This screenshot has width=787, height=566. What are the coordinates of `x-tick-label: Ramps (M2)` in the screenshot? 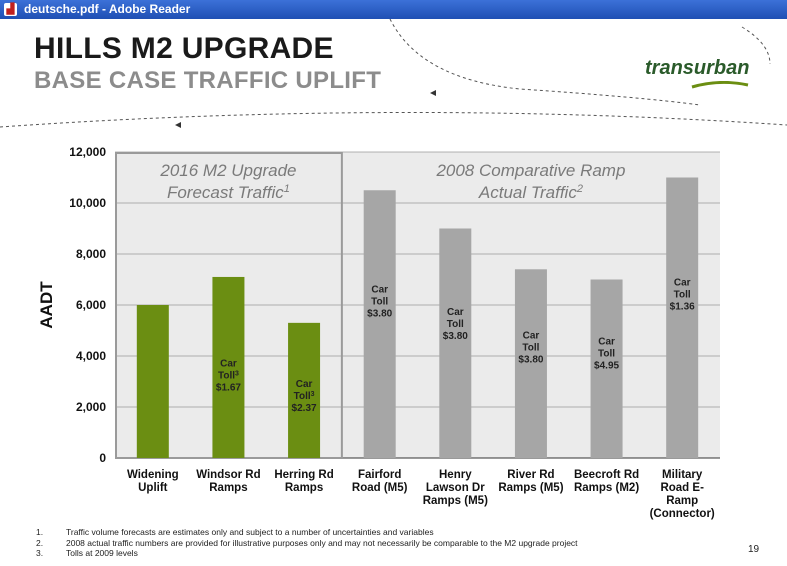 It's located at (606, 488).